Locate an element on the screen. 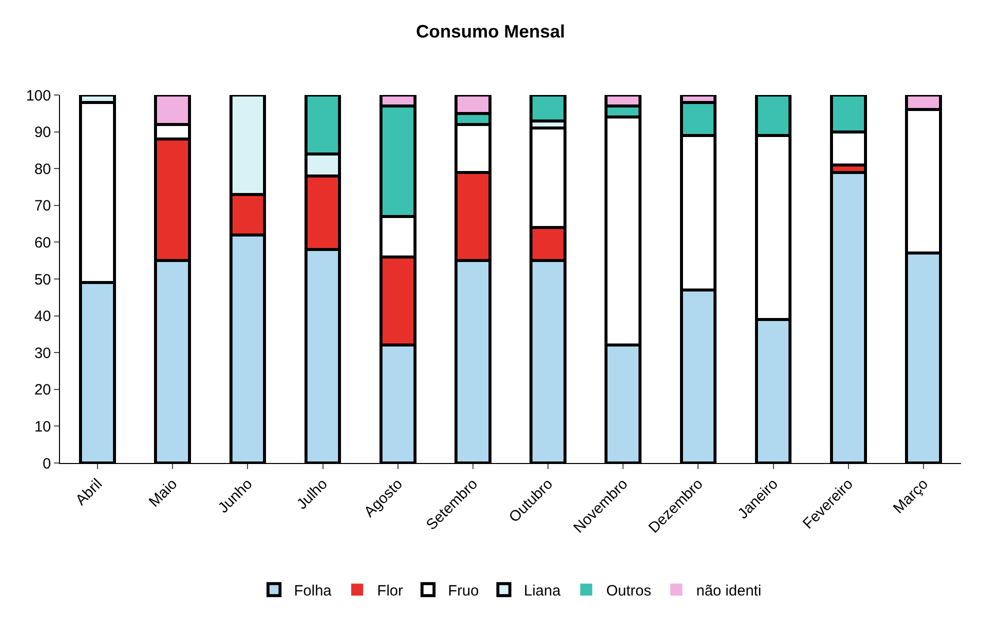 Image resolution: width=981 pixels, height=618 pixels. legend-label: Flor is located at coordinates (390, 591).